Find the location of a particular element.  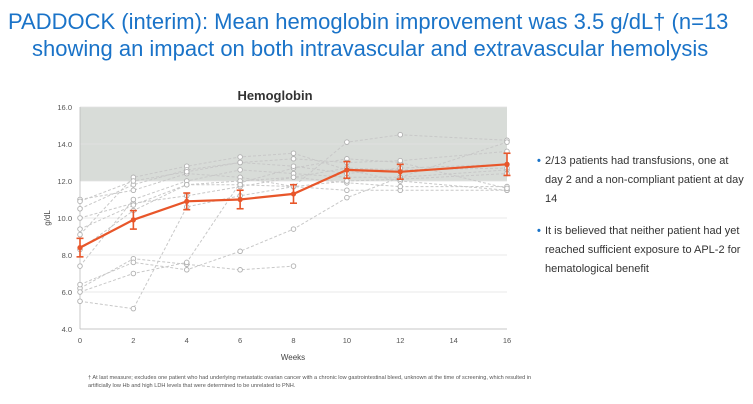

y-tick-label: 6.0 is located at coordinates (67, 292).